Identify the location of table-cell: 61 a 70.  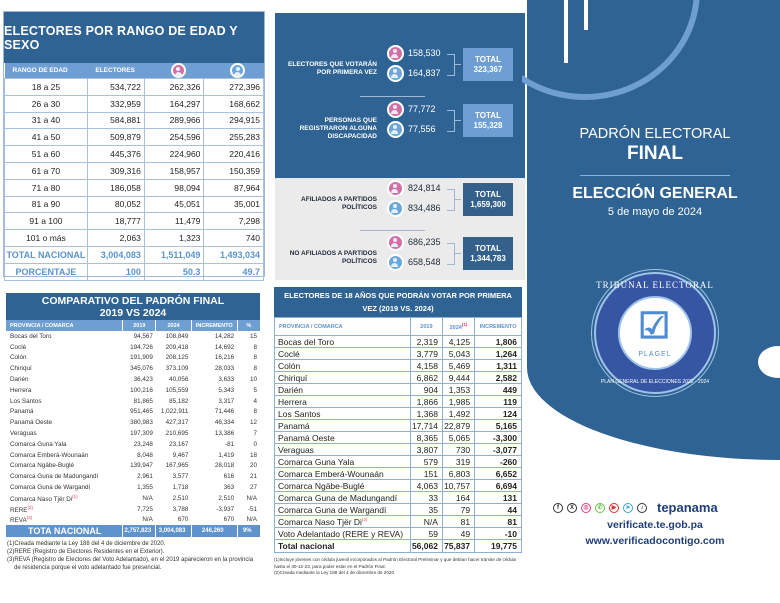
(46, 170).